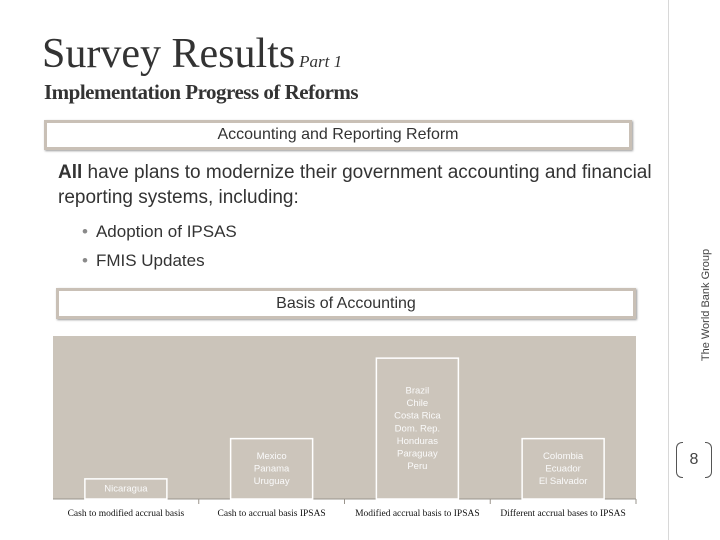 The image size is (720, 540). I want to click on bullet-ipsas-text: Adoption of IPSAS, so click(166, 231).